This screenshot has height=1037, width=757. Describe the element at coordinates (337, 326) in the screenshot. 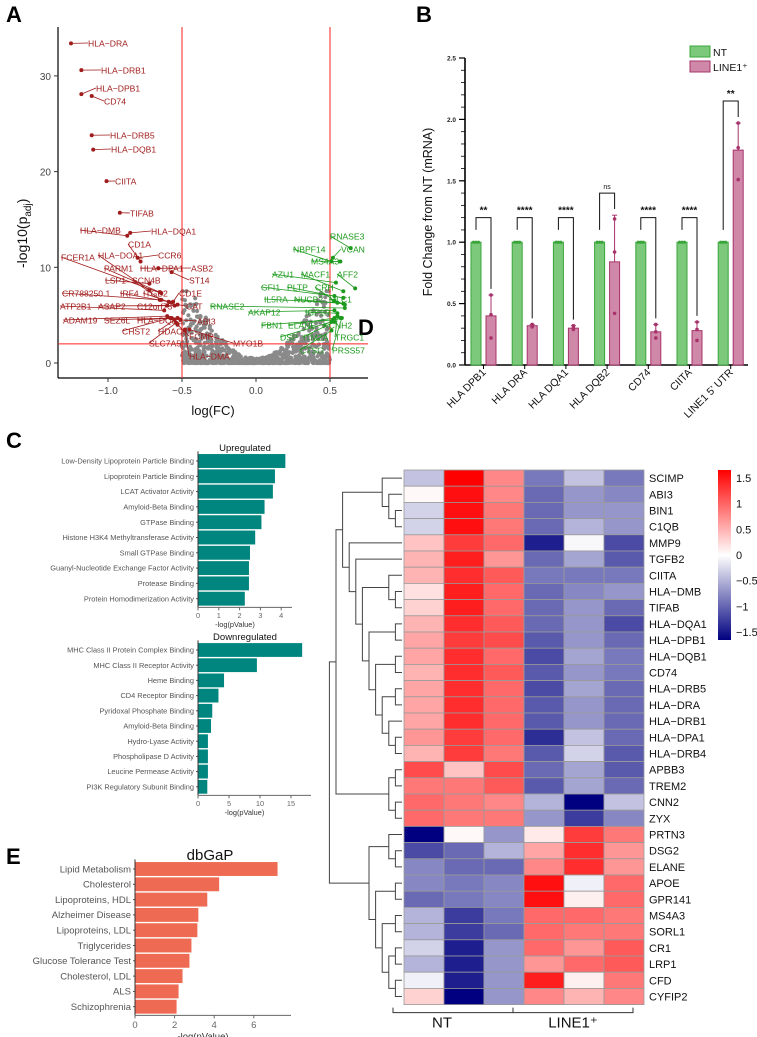

I see `gene-label: KCNH2` at that location.